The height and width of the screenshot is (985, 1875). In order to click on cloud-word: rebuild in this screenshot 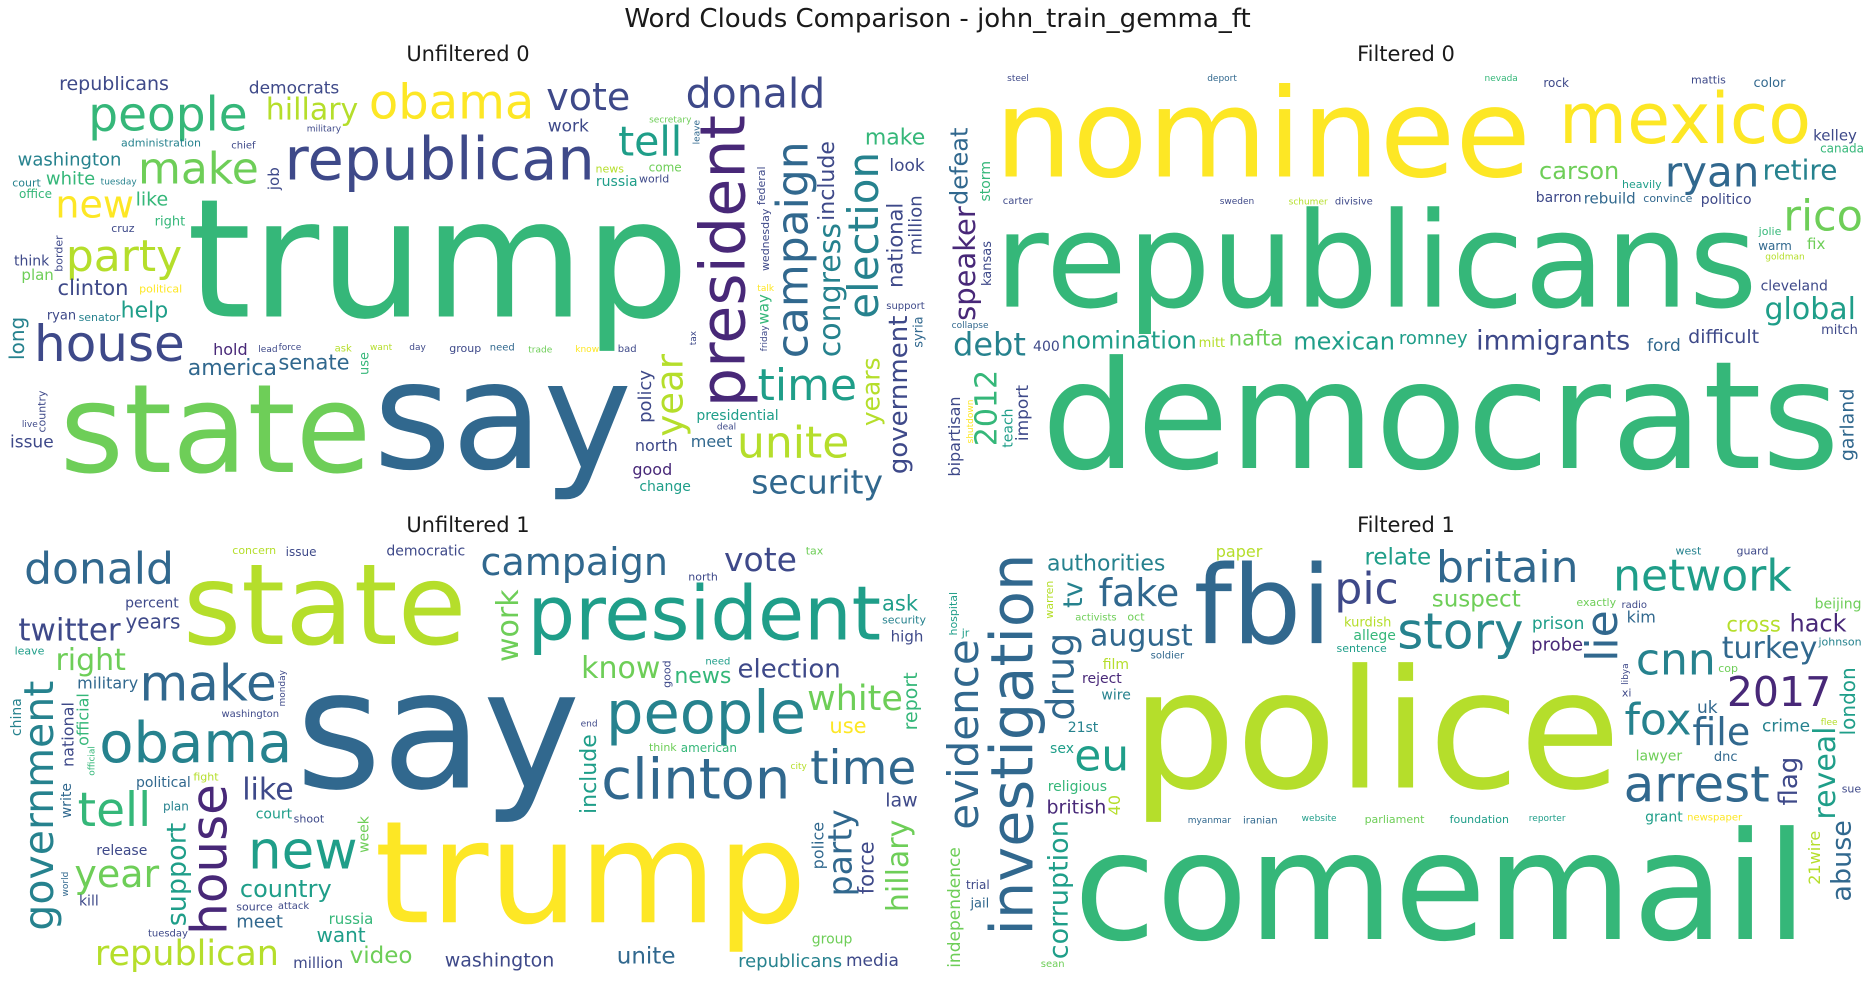, I will do `click(1610, 199)`.